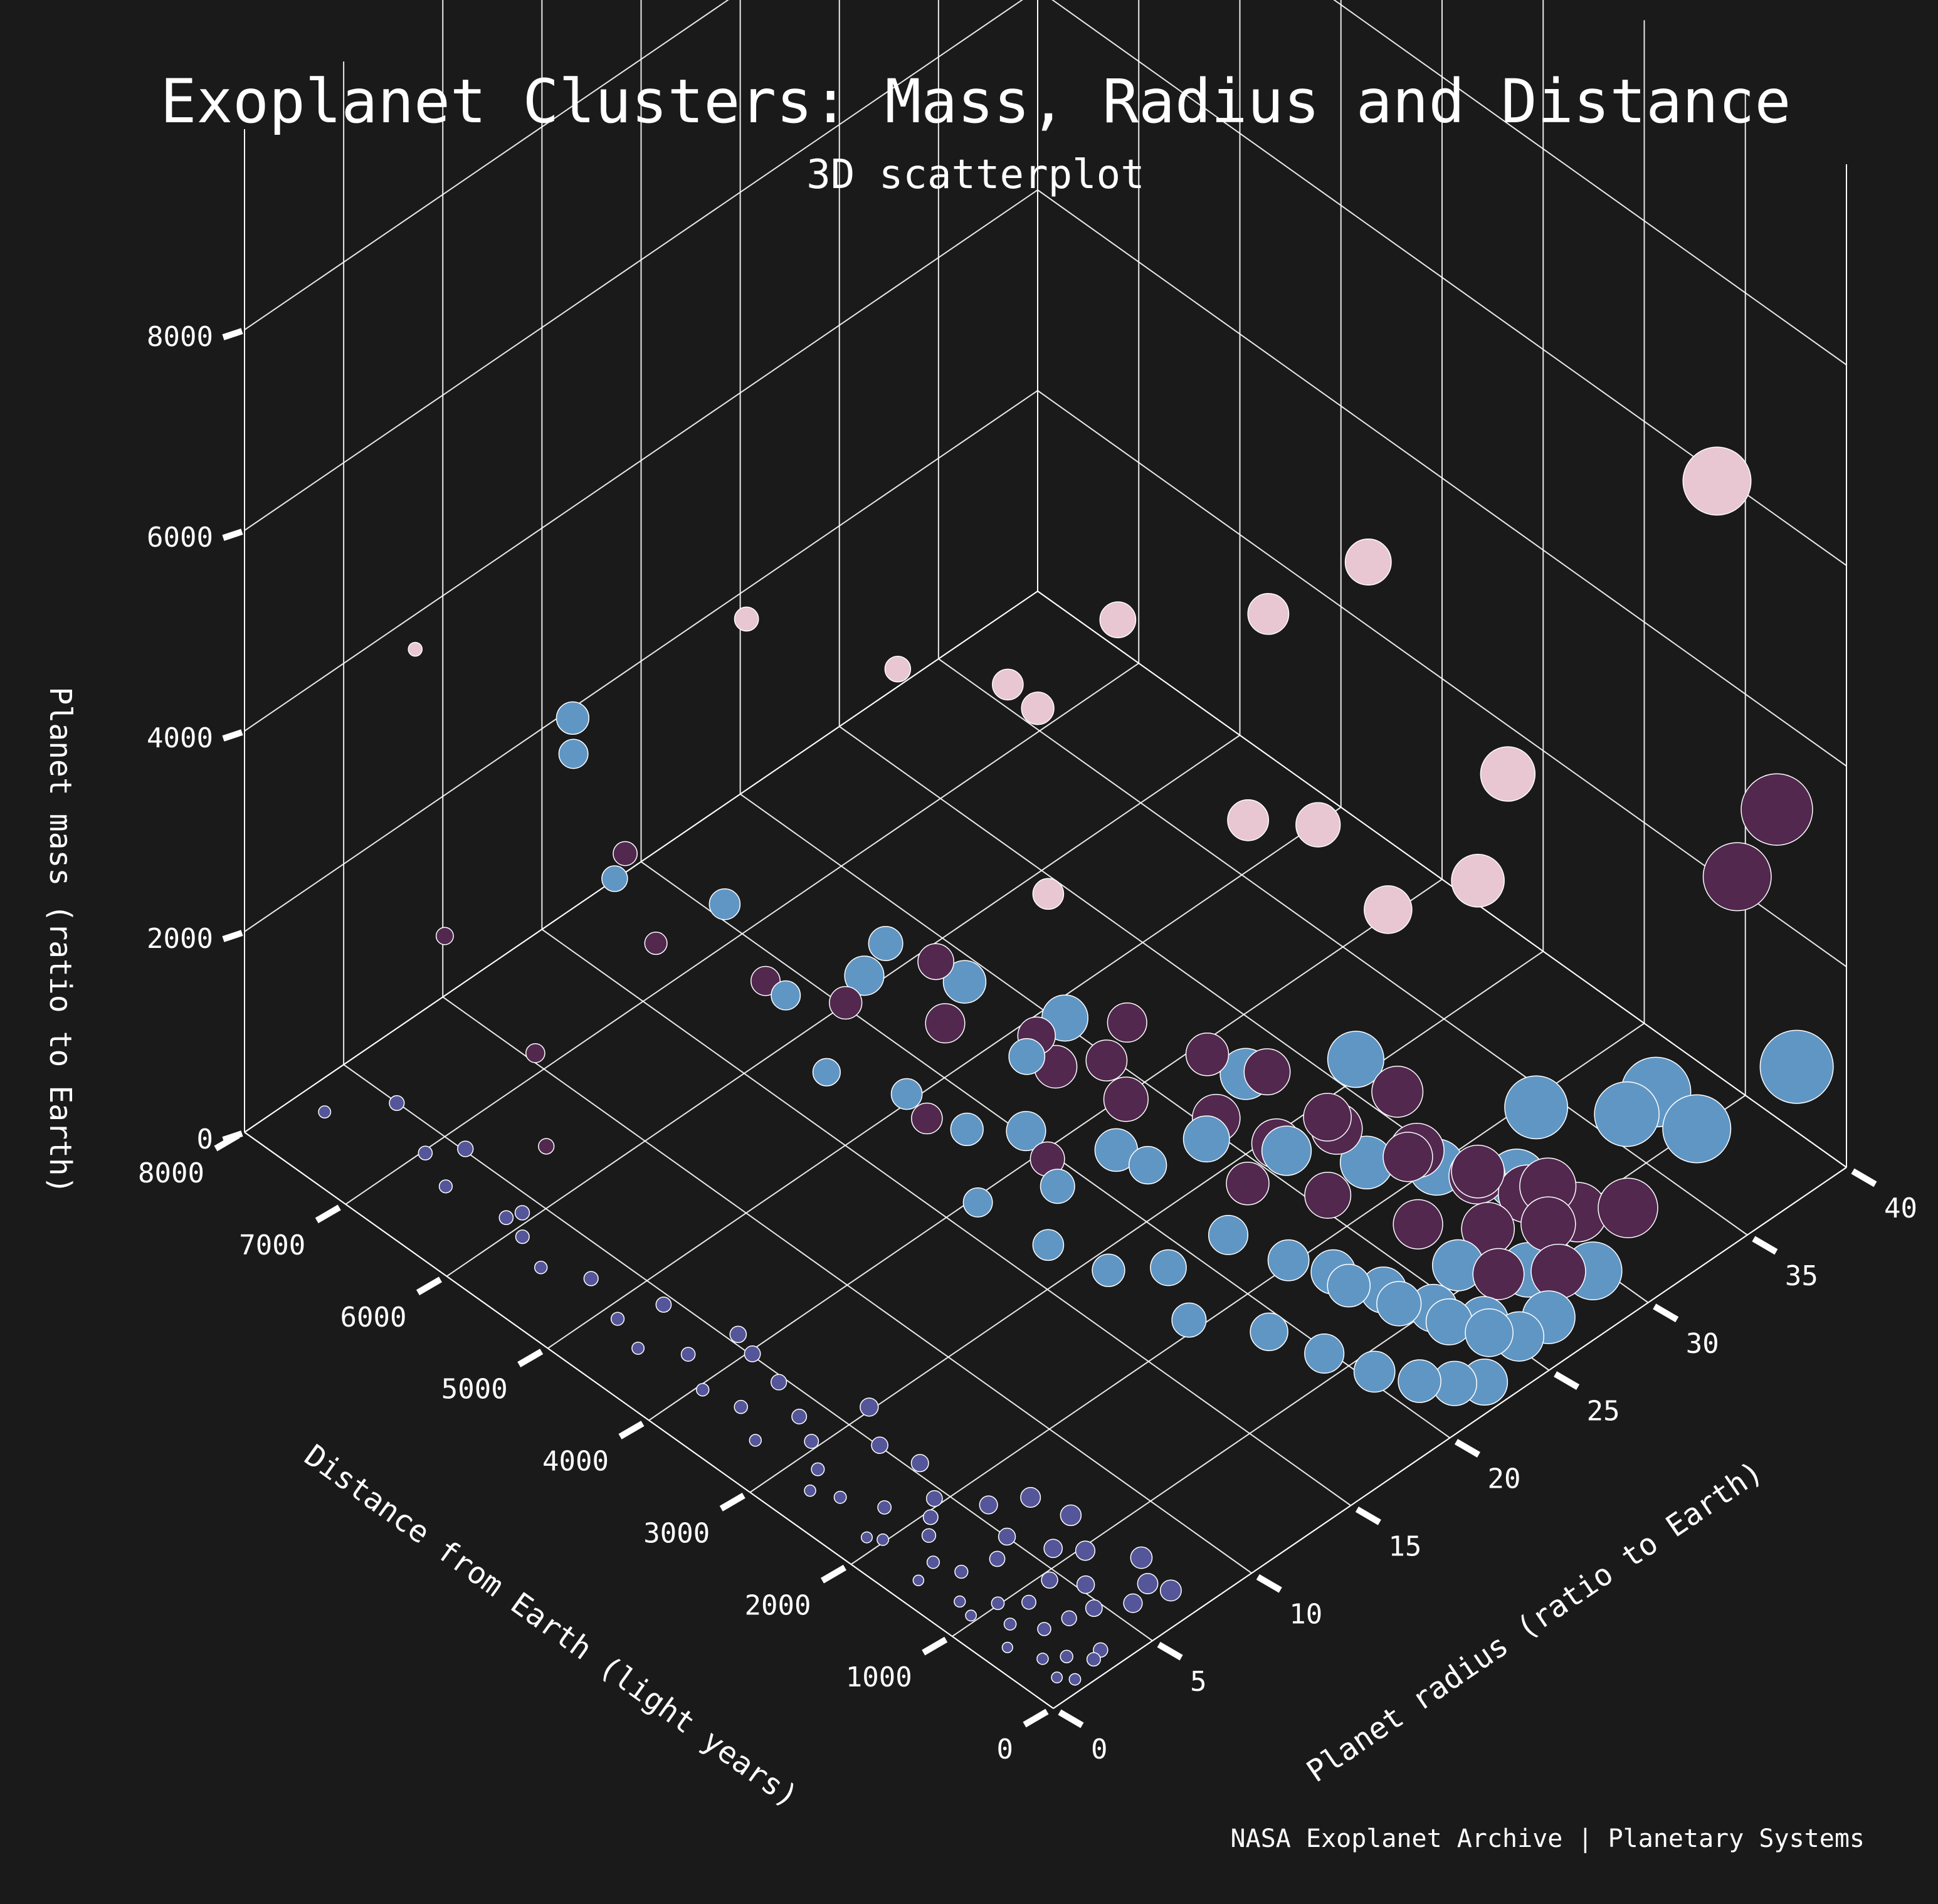 This screenshot has height=1904, width=1938. What do you see at coordinates (475, 1390) in the screenshot?
I see `x-tick-label: 5000` at bounding box center [475, 1390].